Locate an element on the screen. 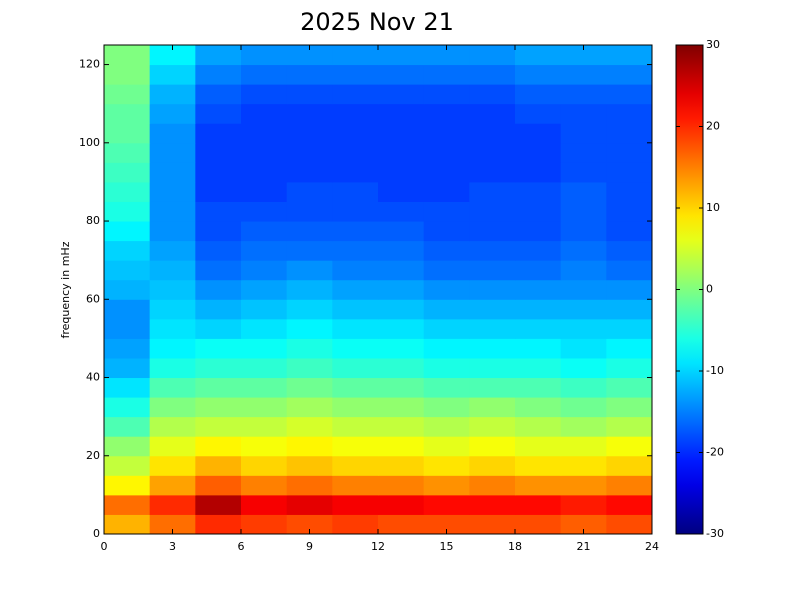 The height and width of the screenshot is (600, 801). y-tick-label: 120 is located at coordinates (89, 64).